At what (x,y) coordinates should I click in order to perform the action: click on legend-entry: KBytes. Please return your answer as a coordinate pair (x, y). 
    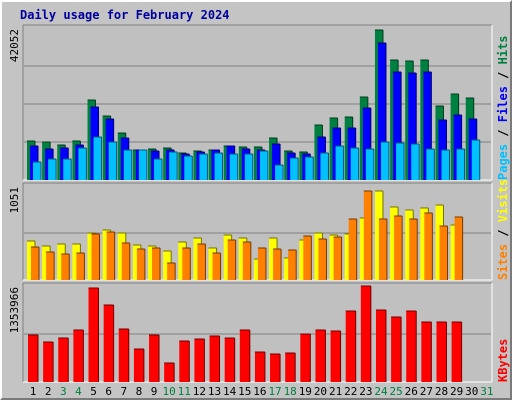
    Looking at the image, I should click on (503, 360).